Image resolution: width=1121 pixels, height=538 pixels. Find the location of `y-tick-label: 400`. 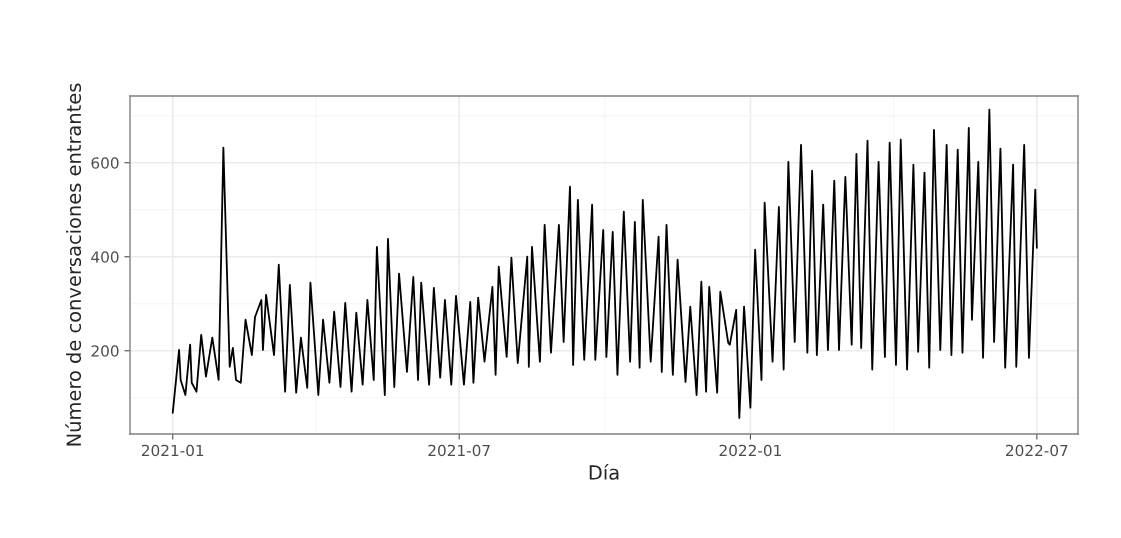

y-tick-label: 400 is located at coordinates (105, 257).